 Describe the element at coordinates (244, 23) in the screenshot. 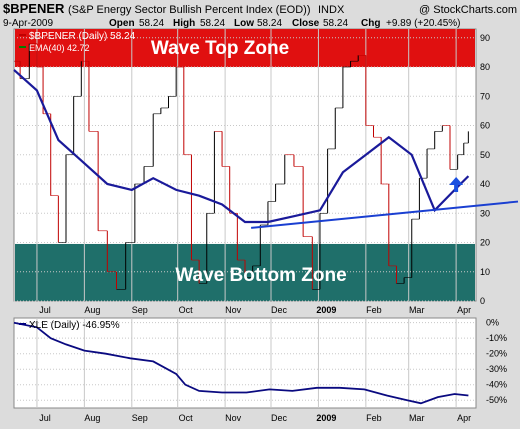

I see `low-label: Low` at that location.